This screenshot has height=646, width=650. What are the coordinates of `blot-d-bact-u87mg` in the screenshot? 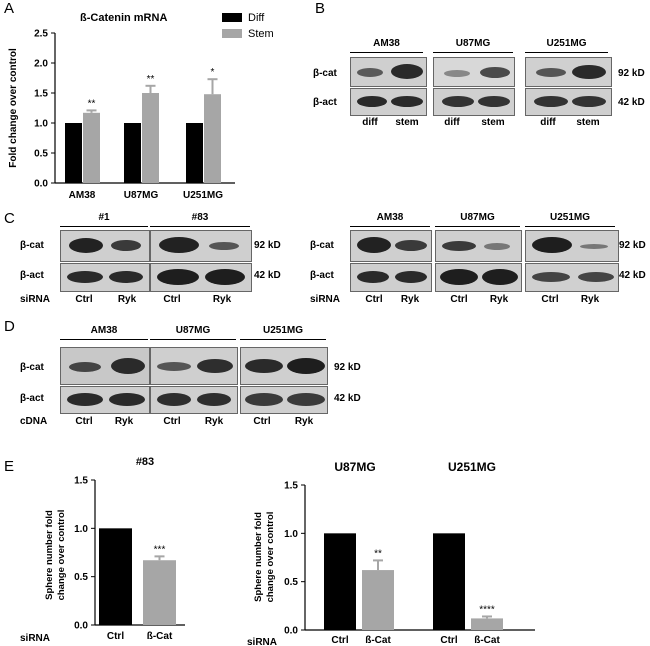 It's located at (194, 400).